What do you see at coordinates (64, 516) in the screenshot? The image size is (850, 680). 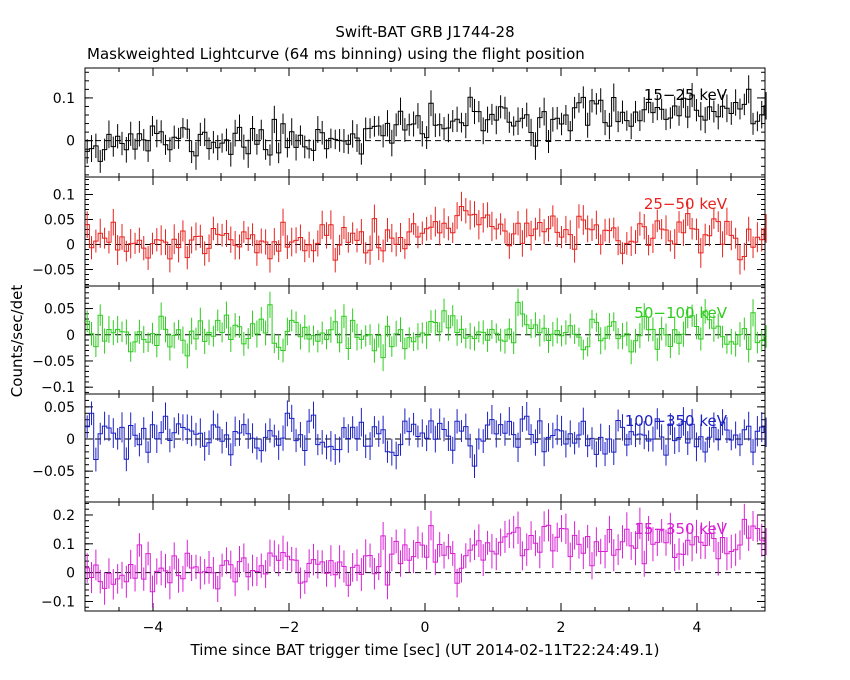 I see `y-tick-label: 0.2` at bounding box center [64, 516].